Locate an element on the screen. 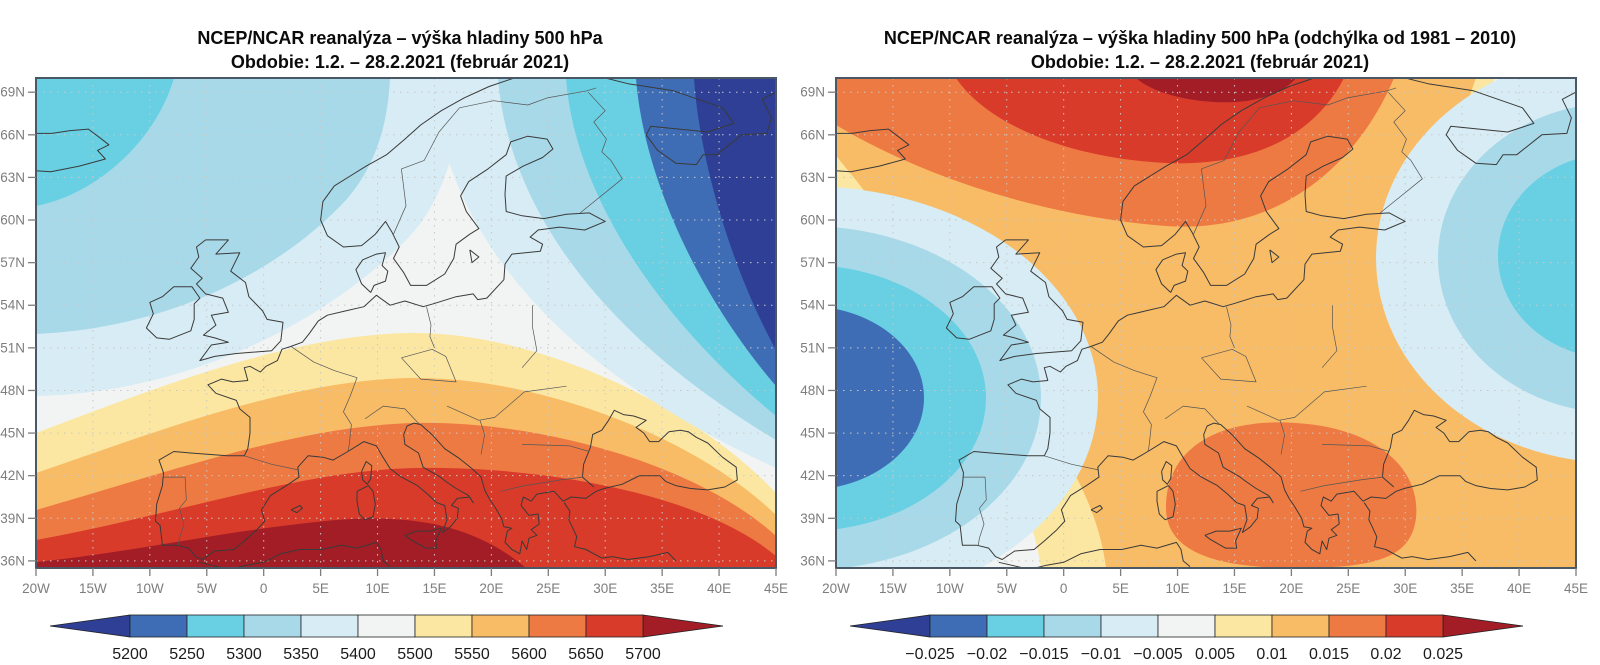 The width and height of the screenshot is (1600, 665). colorbar-label: −0.005 is located at coordinates (1157, 654).